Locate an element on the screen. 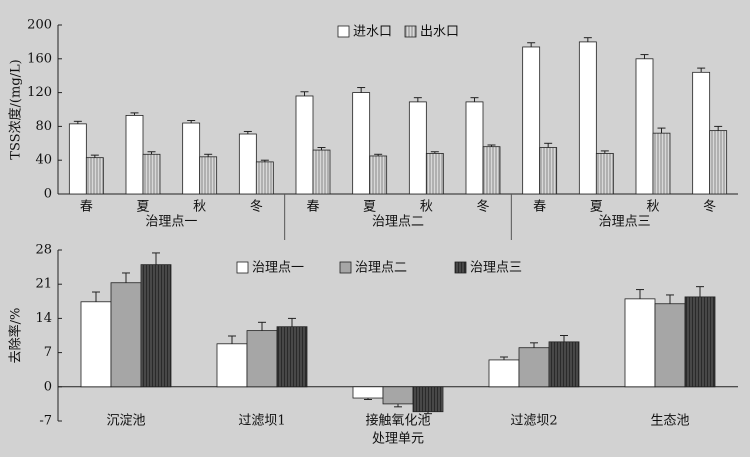  group-label: 治理点三 is located at coordinates (625, 222).